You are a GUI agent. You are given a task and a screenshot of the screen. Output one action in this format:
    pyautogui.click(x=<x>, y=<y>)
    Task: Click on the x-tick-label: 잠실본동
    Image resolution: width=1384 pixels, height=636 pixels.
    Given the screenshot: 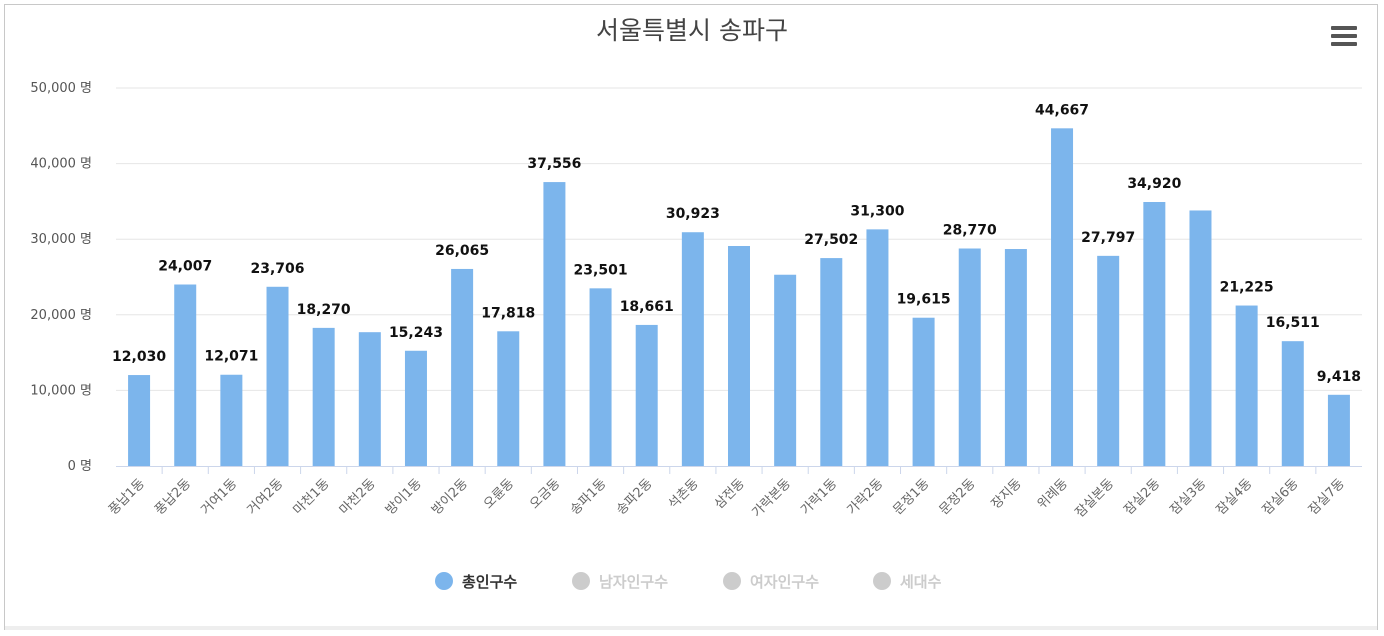 What is the action you would take?
    pyautogui.click(x=1095, y=498)
    